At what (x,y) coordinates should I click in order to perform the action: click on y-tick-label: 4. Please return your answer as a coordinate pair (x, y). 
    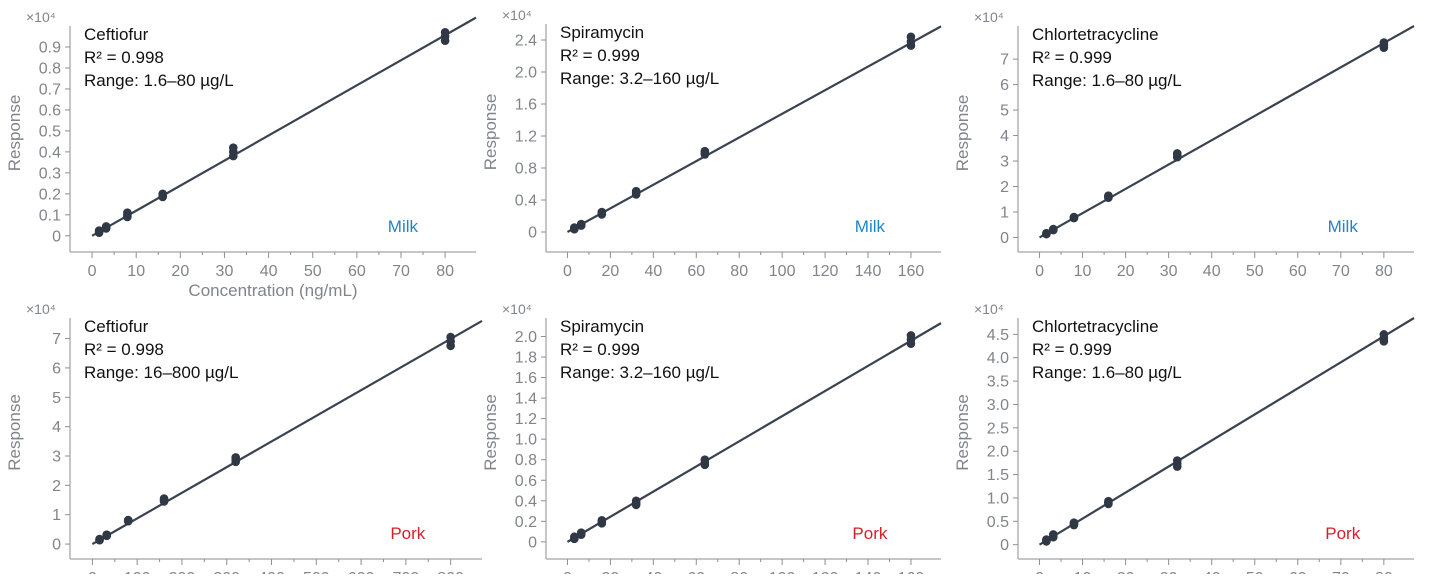
    Looking at the image, I should click on (1004, 136).